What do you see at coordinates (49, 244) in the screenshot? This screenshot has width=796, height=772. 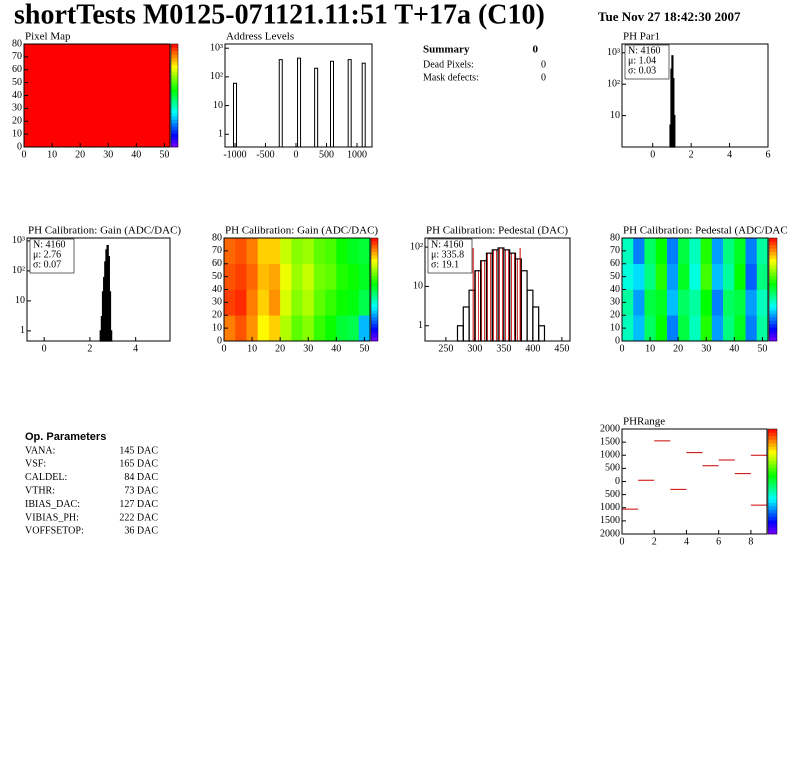 I see `stats-line: N: 4160` at bounding box center [49, 244].